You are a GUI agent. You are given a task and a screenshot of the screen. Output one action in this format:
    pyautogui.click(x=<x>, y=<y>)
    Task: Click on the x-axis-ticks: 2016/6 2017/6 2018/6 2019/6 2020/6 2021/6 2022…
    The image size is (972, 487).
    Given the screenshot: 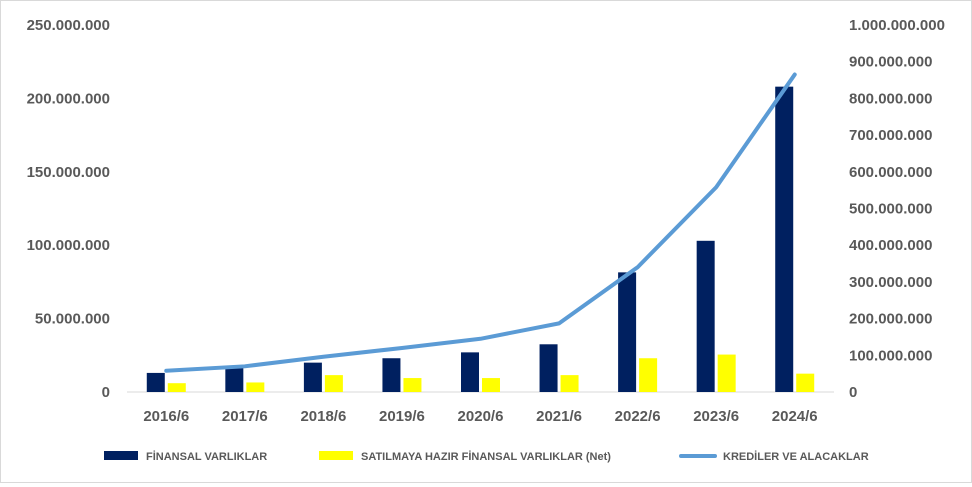 What is the action you would take?
    pyautogui.click(x=480, y=416)
    